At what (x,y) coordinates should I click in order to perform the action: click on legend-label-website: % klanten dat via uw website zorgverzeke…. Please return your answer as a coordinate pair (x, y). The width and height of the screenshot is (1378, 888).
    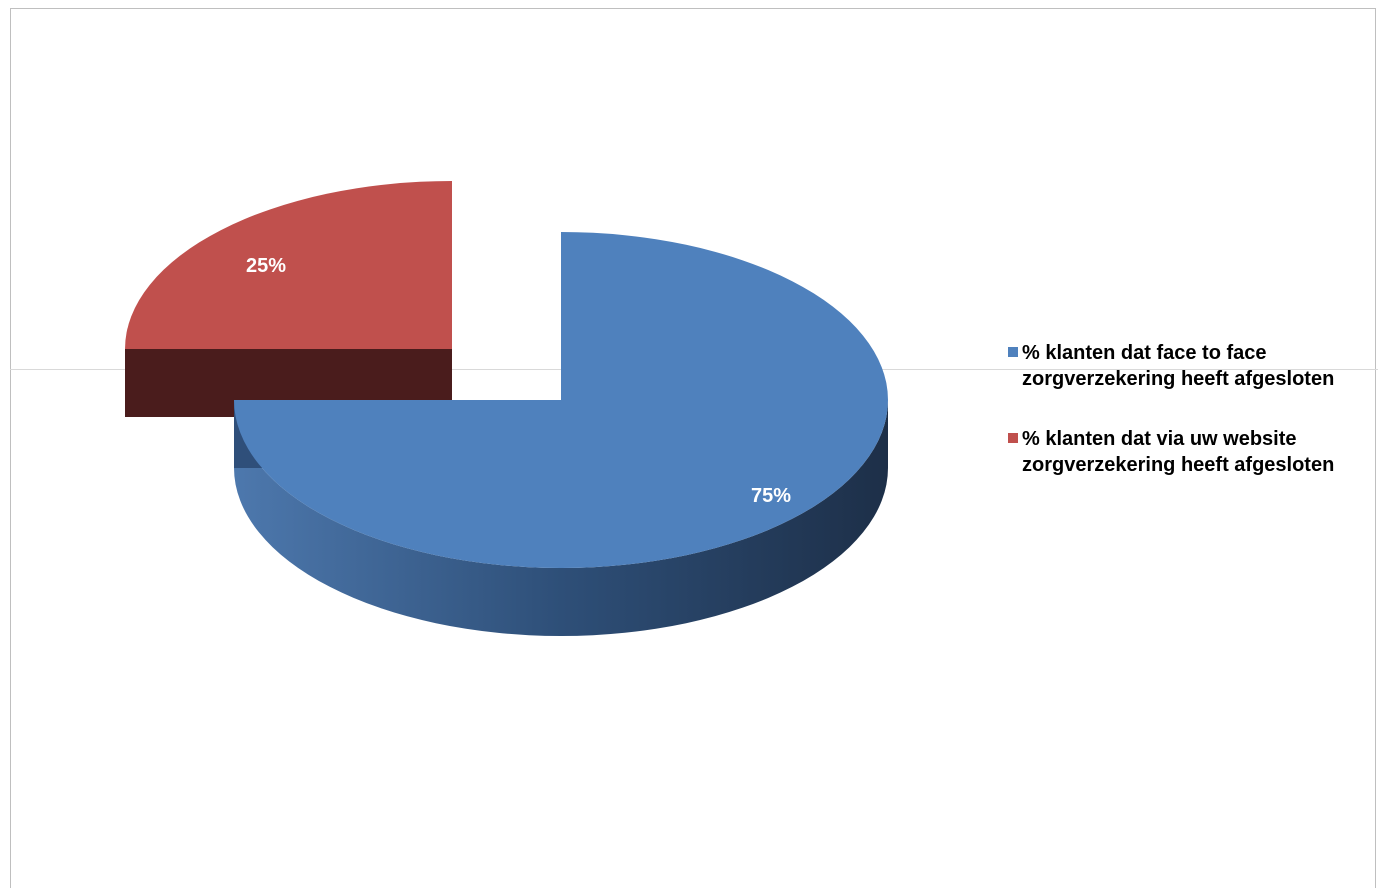
    Looking at the image, I should click on (1178, 452).